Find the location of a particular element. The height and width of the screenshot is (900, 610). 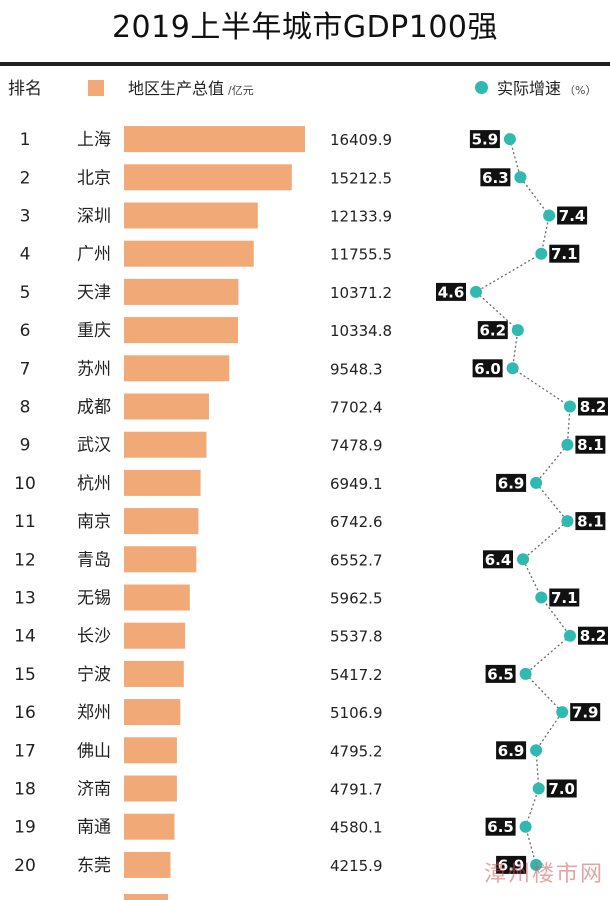

rank-label: 17 is located at coordinates (25, 751).